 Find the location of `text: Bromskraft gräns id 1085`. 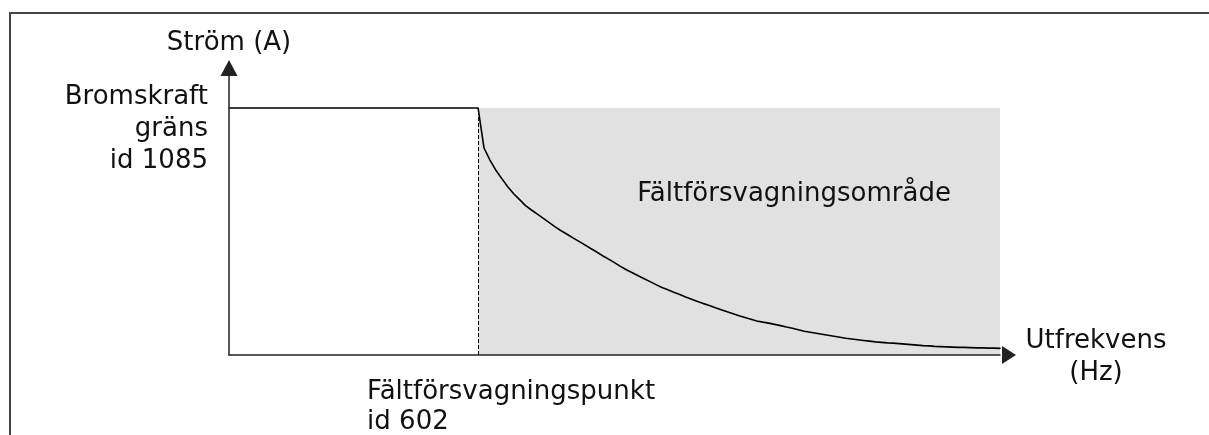

text: Bromskraft gräns id 1085 is located at coordinates (136, 127).